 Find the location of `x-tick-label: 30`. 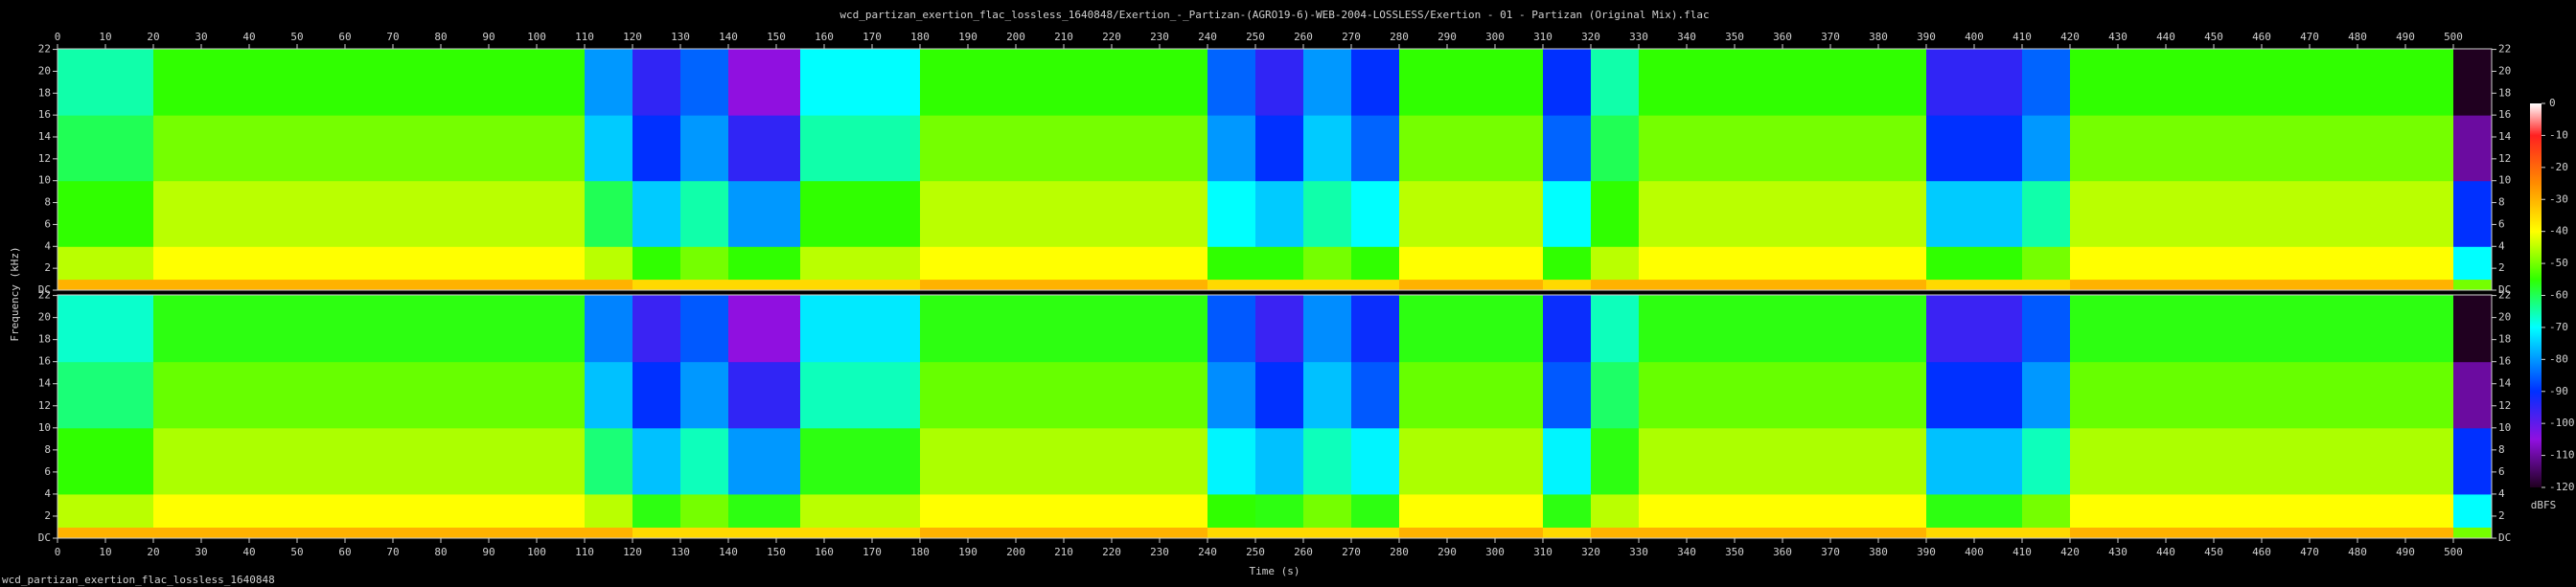

x-tick-label: 30 is located at coordinates (201, 37).